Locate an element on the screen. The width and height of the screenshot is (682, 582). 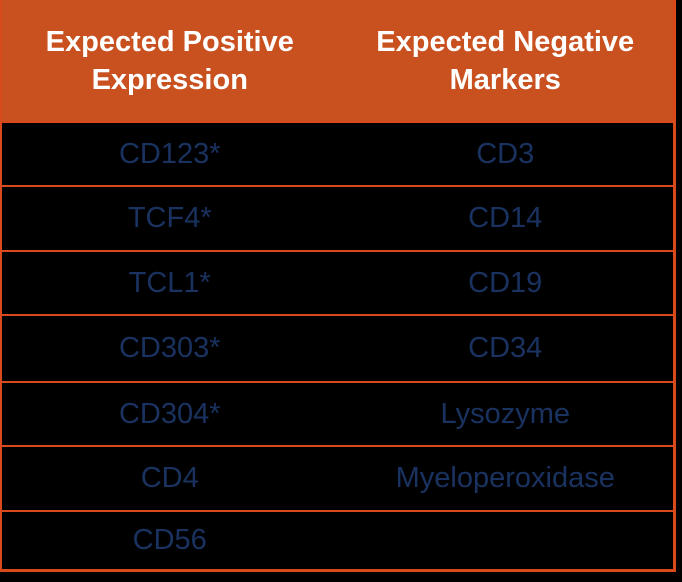
positive-marker-cell: CD56 is located at coordinates (170, 539).